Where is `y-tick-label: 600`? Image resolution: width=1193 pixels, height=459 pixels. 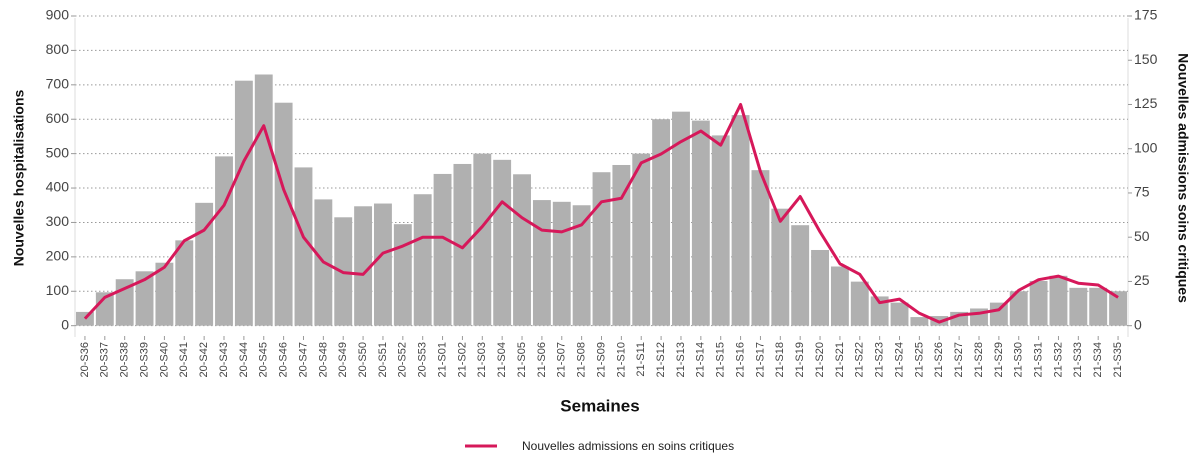 y-tick-label: 600 is located at coordinates (58, 118).